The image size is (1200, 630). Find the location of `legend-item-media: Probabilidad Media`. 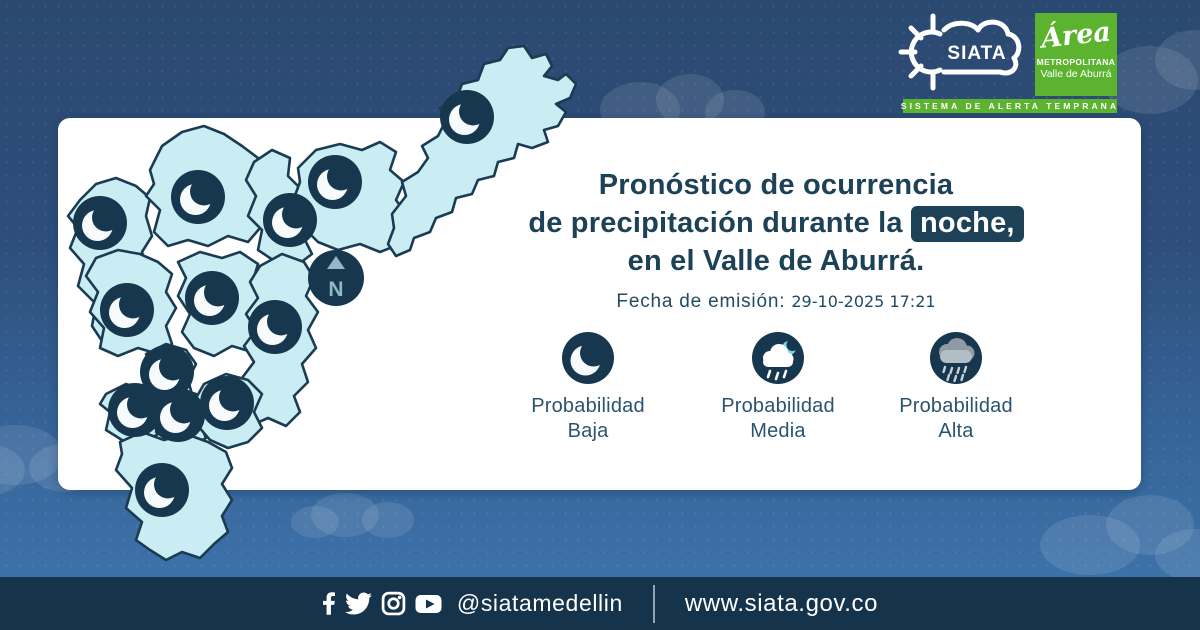

legend-item-media: Probabilidad Media is located at coordinates (778, 387).